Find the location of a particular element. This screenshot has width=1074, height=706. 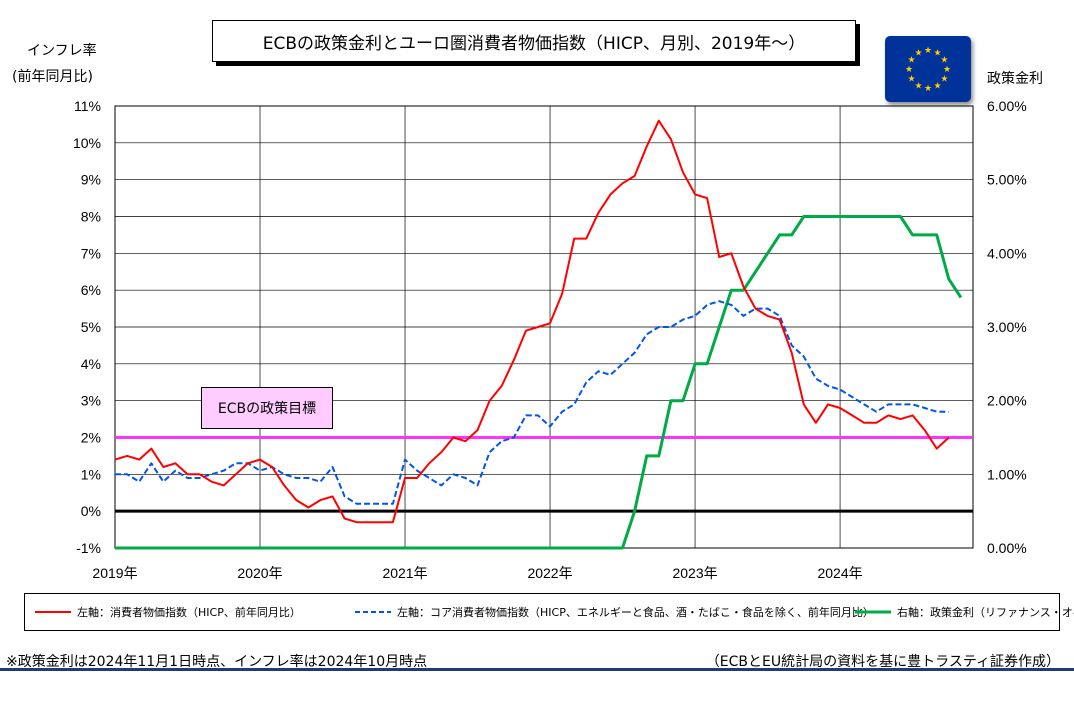

y-left-tick-label: -1% is located at coordinates (88, 548).